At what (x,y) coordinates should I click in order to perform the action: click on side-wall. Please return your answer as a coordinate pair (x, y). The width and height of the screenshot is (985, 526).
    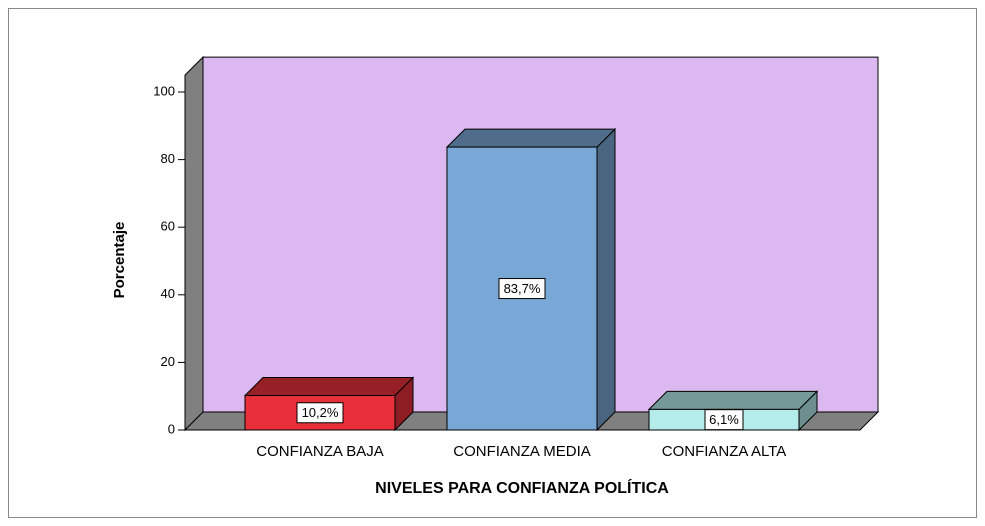
    Looking at the image, I should click on (194, 243).